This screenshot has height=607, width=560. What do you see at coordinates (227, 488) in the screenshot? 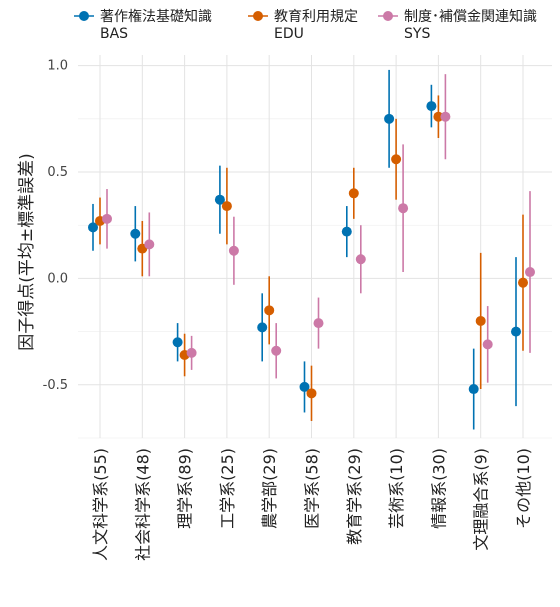
I see `x-category-label: 工学系(25)` at bounding box center [227, 488].